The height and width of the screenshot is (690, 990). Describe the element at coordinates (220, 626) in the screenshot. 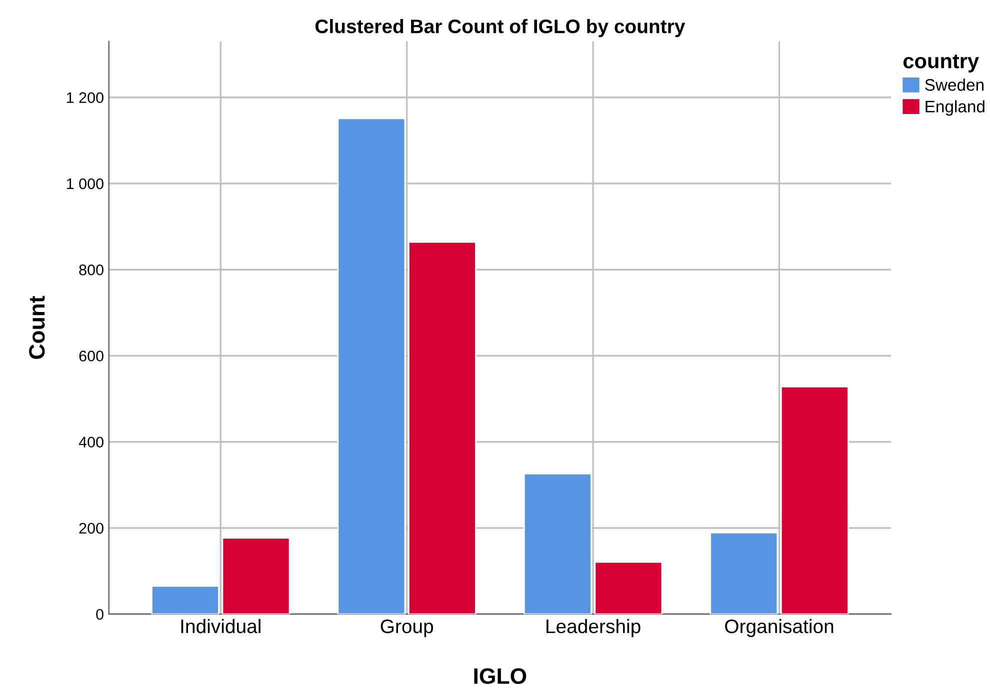

I see `x-tick-label: Individual` at that location.